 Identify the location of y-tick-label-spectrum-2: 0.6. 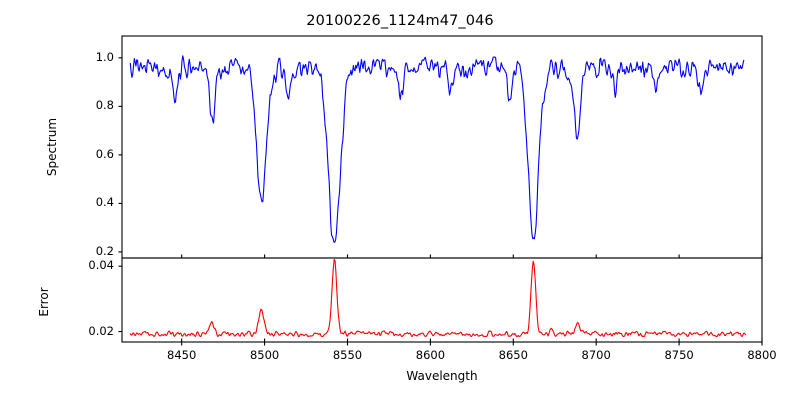
(104, 153).